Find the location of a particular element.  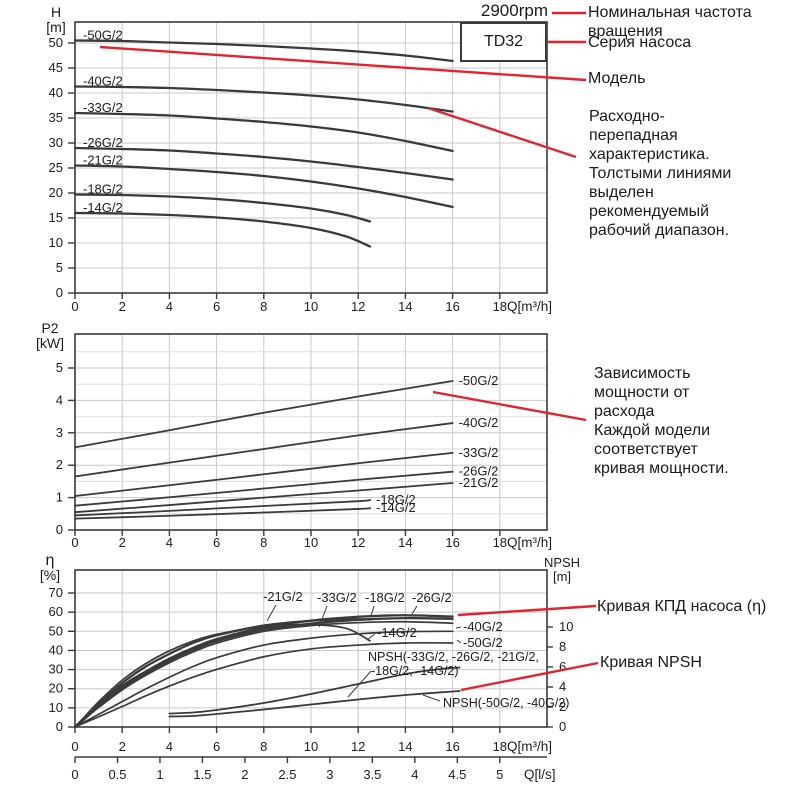

tick-label: 0.5 is located at coordinates (117, 774).